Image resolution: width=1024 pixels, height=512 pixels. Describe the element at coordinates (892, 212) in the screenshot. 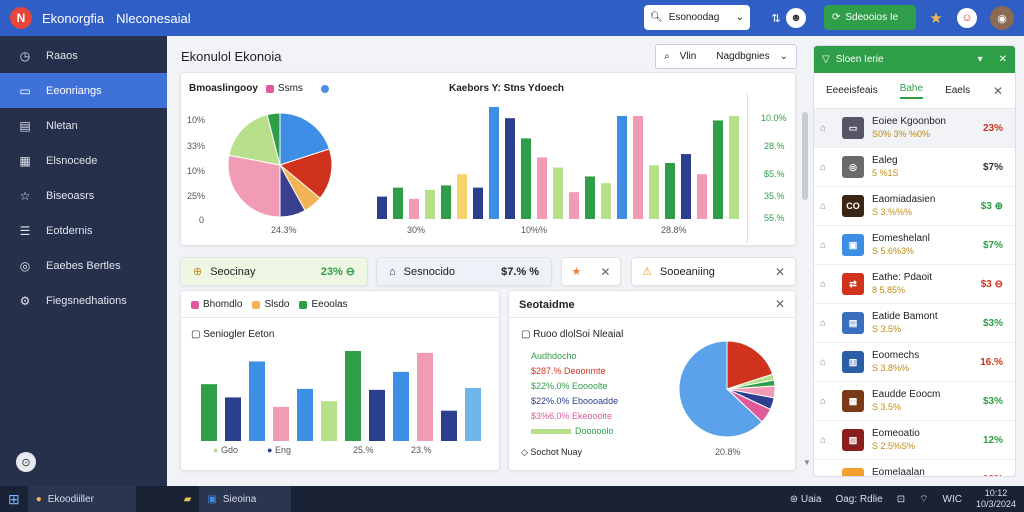

I see `item-subtitle: S 3.%%%` at that location.